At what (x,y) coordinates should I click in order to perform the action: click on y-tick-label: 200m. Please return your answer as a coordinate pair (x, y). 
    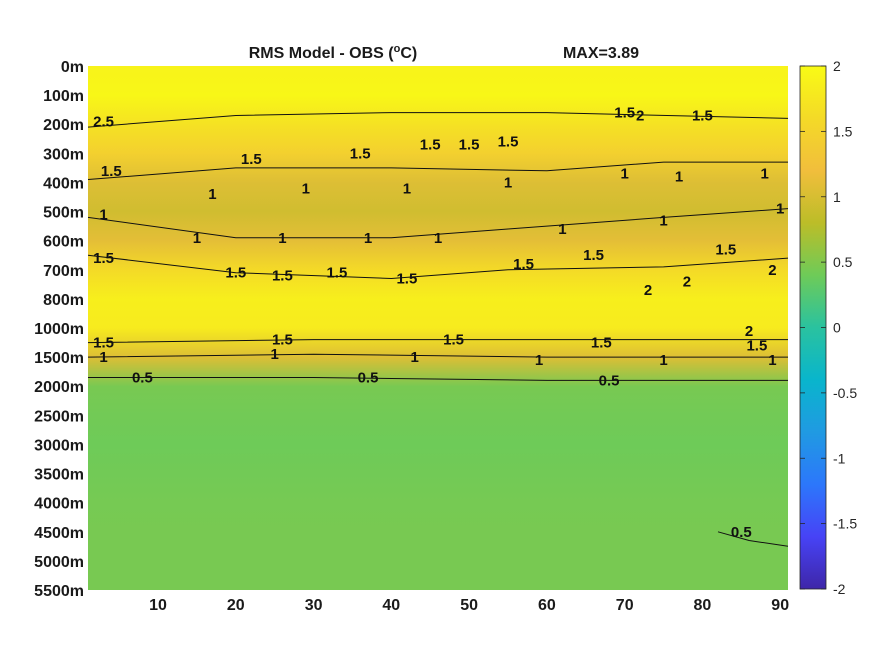
    Looking at the image, I should click on (63, 125).